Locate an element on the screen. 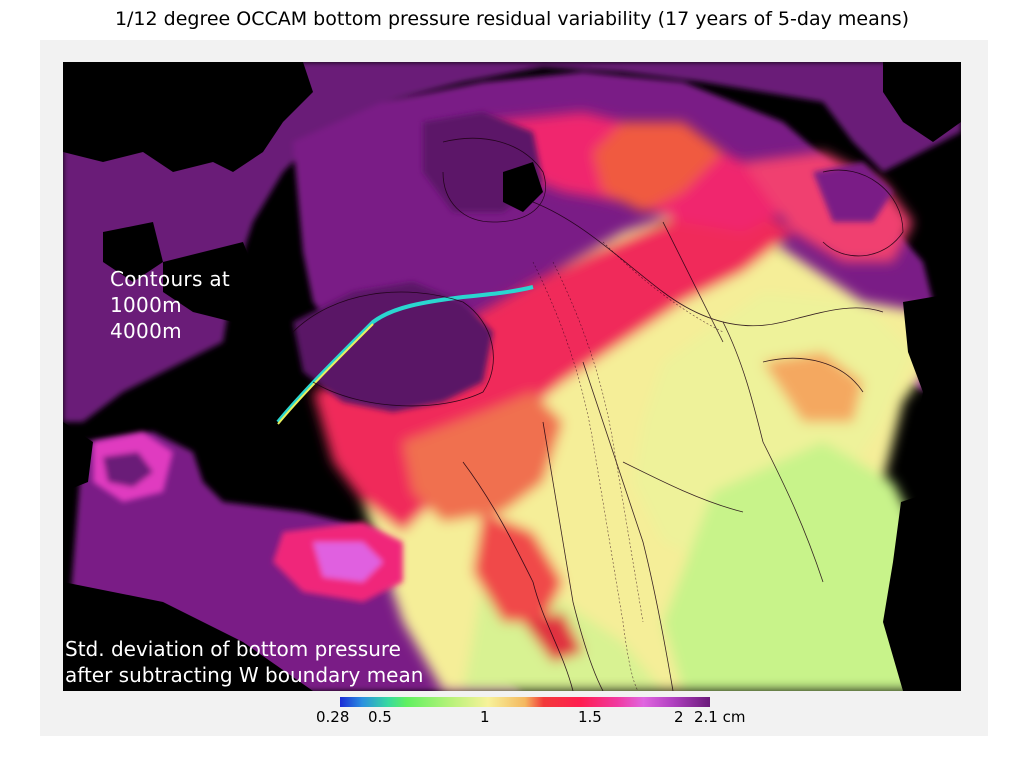 This screenshot has width=1024, height=768. contour-note-line: Contours at is located at coordinates (170, 279).